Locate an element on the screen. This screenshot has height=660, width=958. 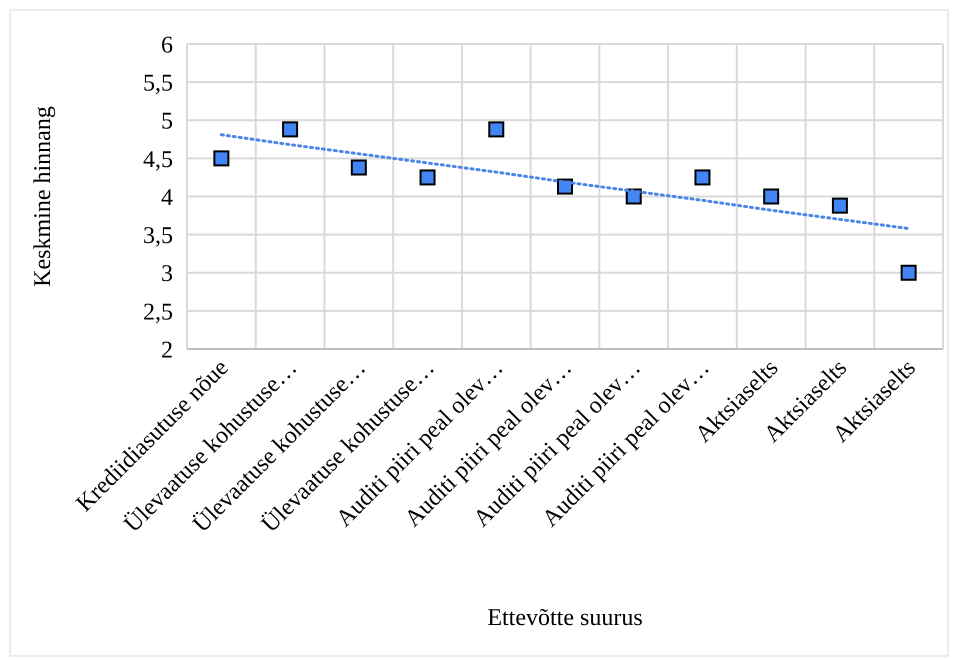
y-axis-title: Keskmine hinnang is located at coordinates (43, 196).